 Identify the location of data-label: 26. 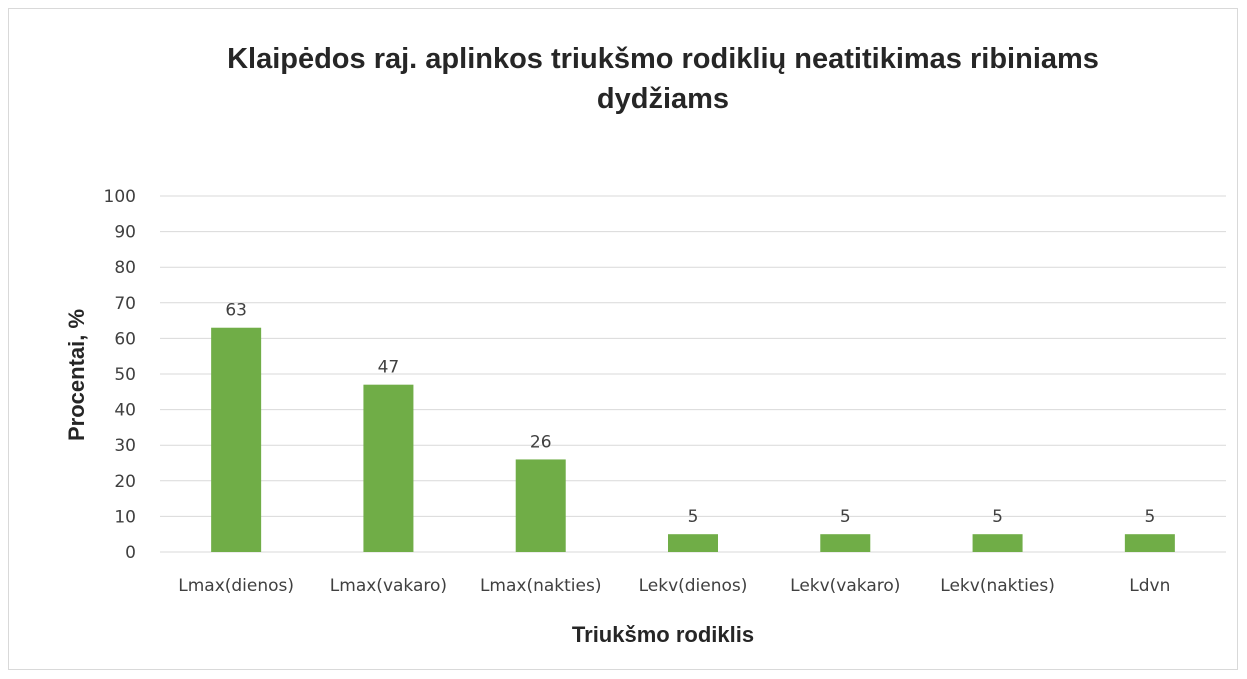
(541, 442).